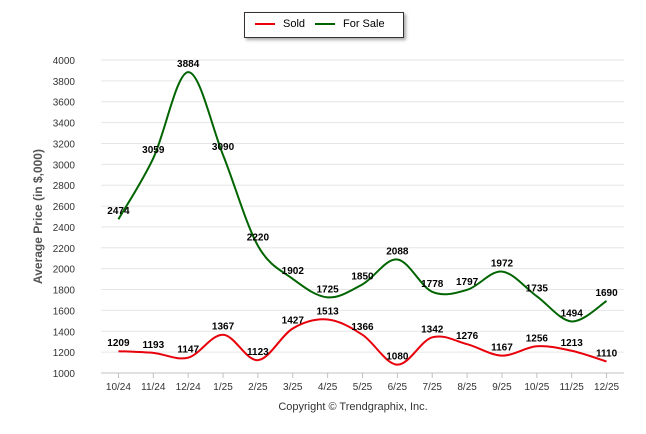  I want to click on legend-swatch-for-sale, so click(325, 24).